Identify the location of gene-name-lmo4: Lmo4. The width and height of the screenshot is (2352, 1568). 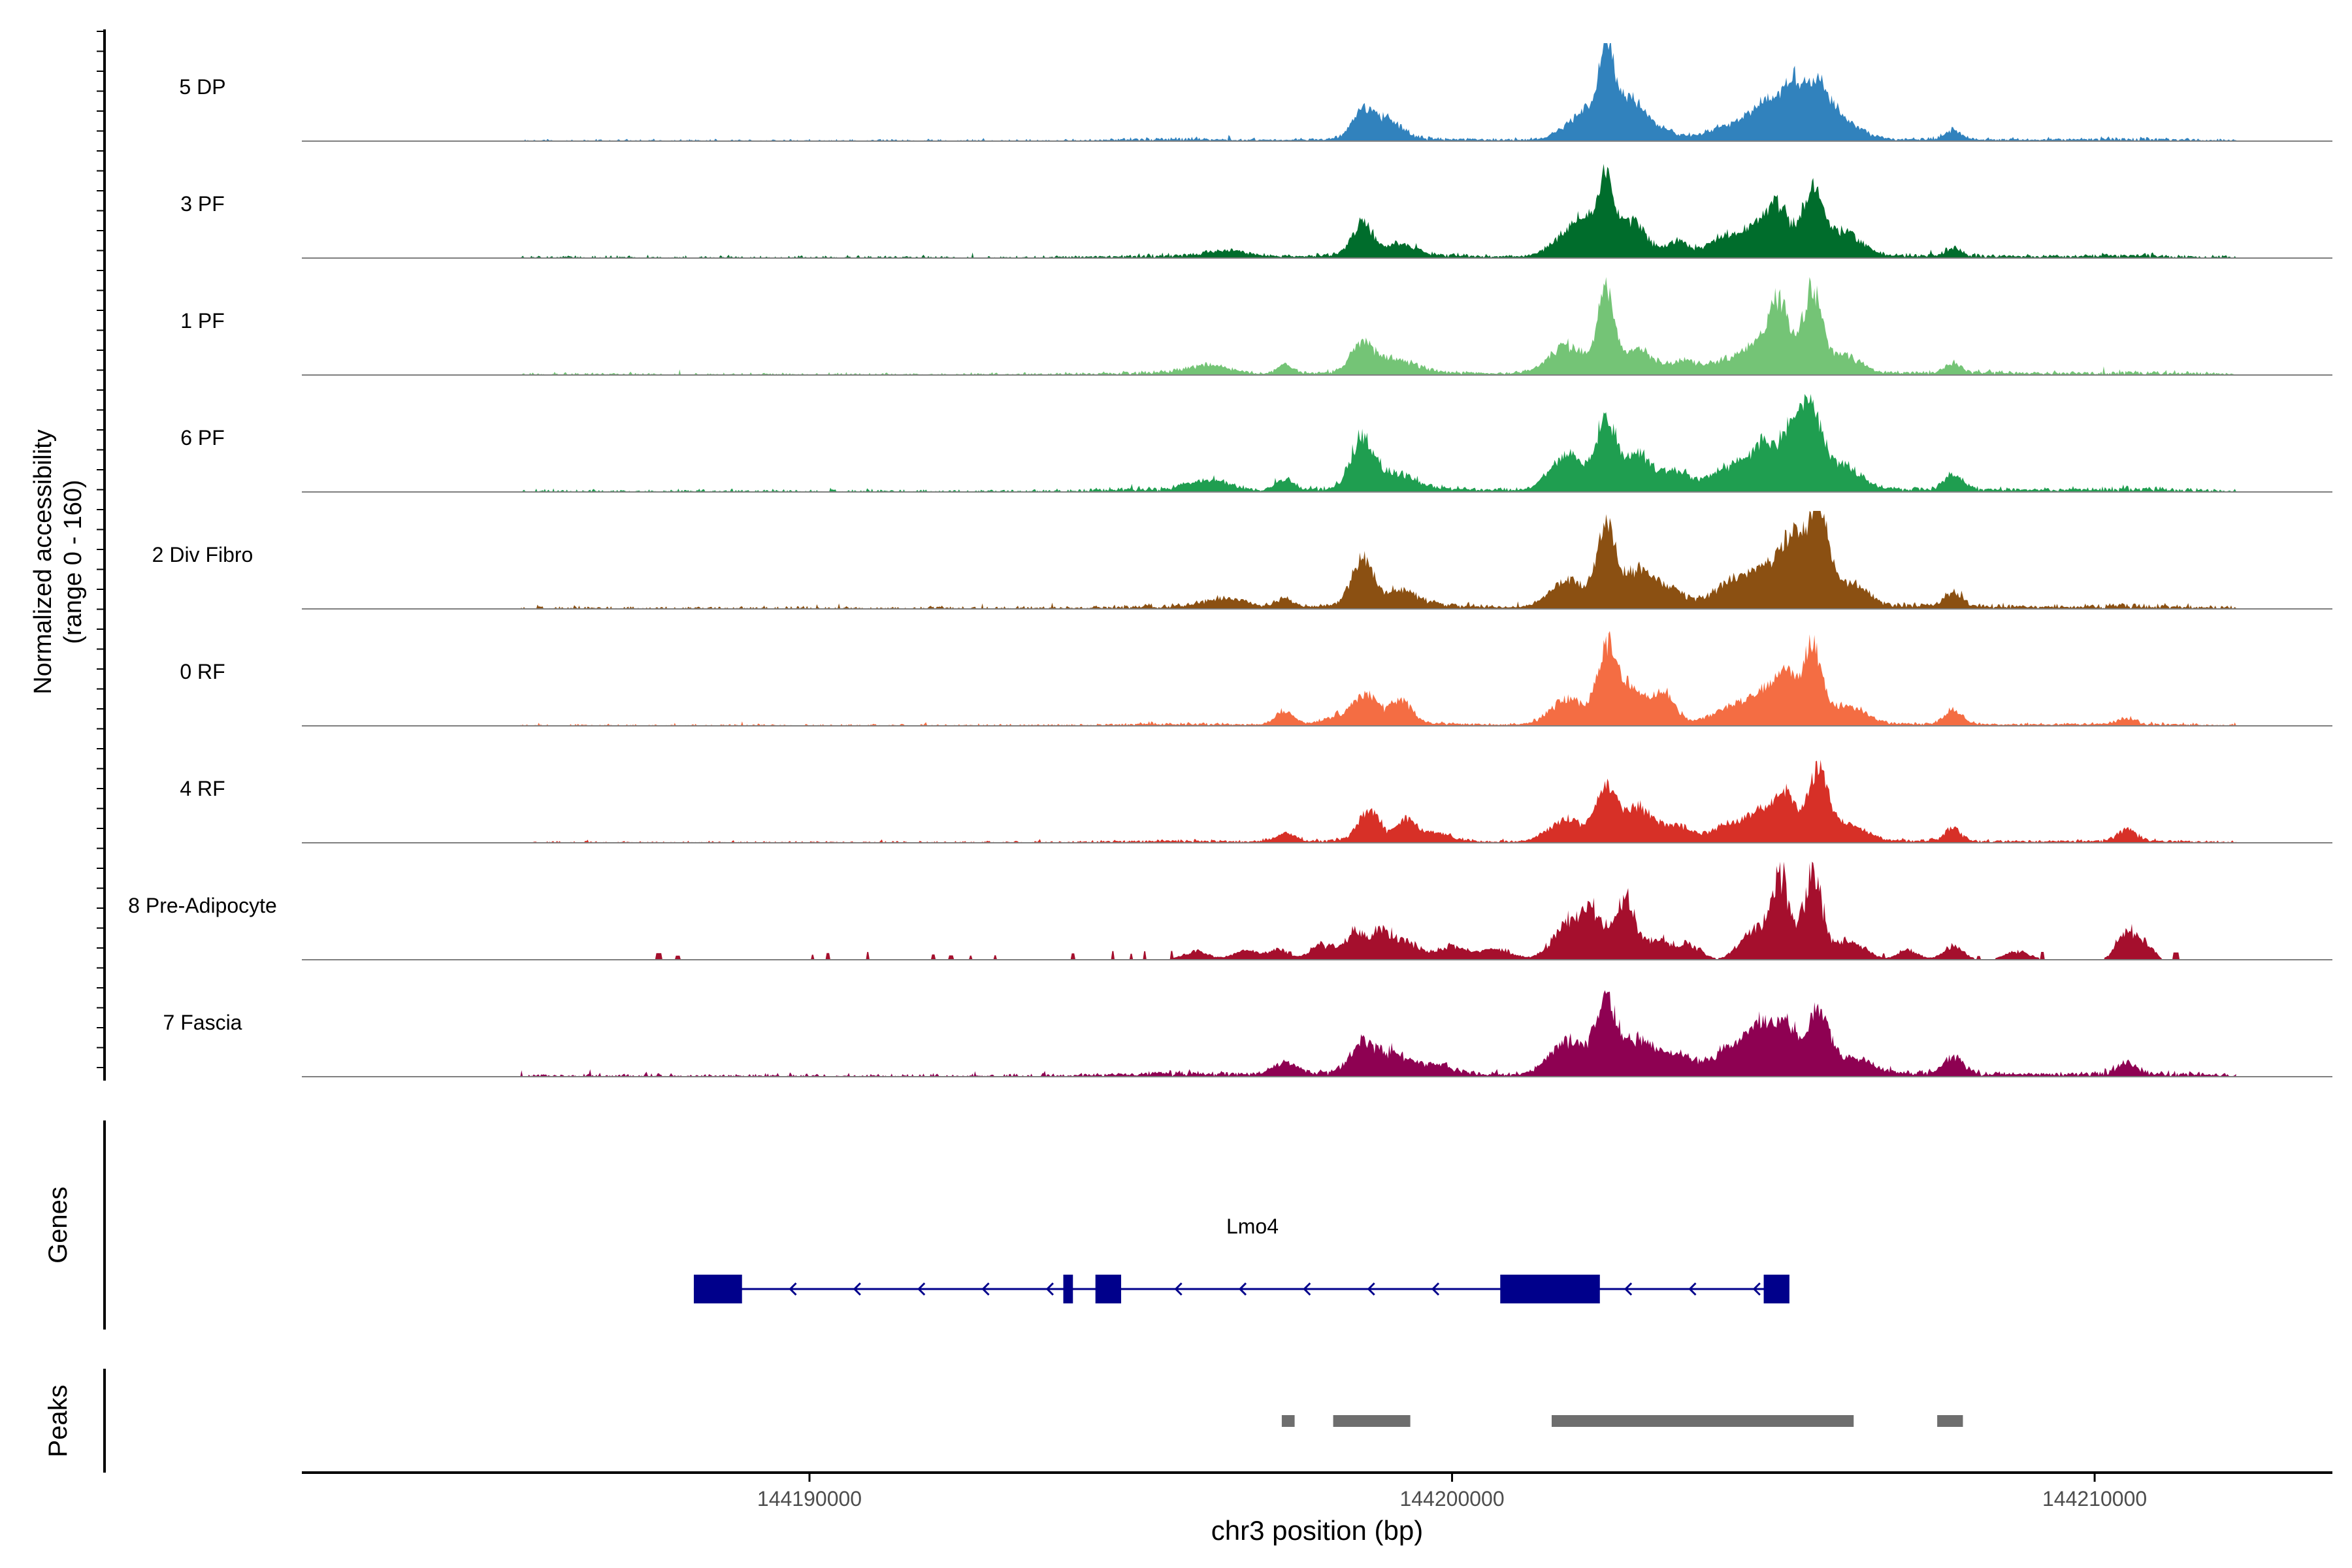
(1252, 1226).